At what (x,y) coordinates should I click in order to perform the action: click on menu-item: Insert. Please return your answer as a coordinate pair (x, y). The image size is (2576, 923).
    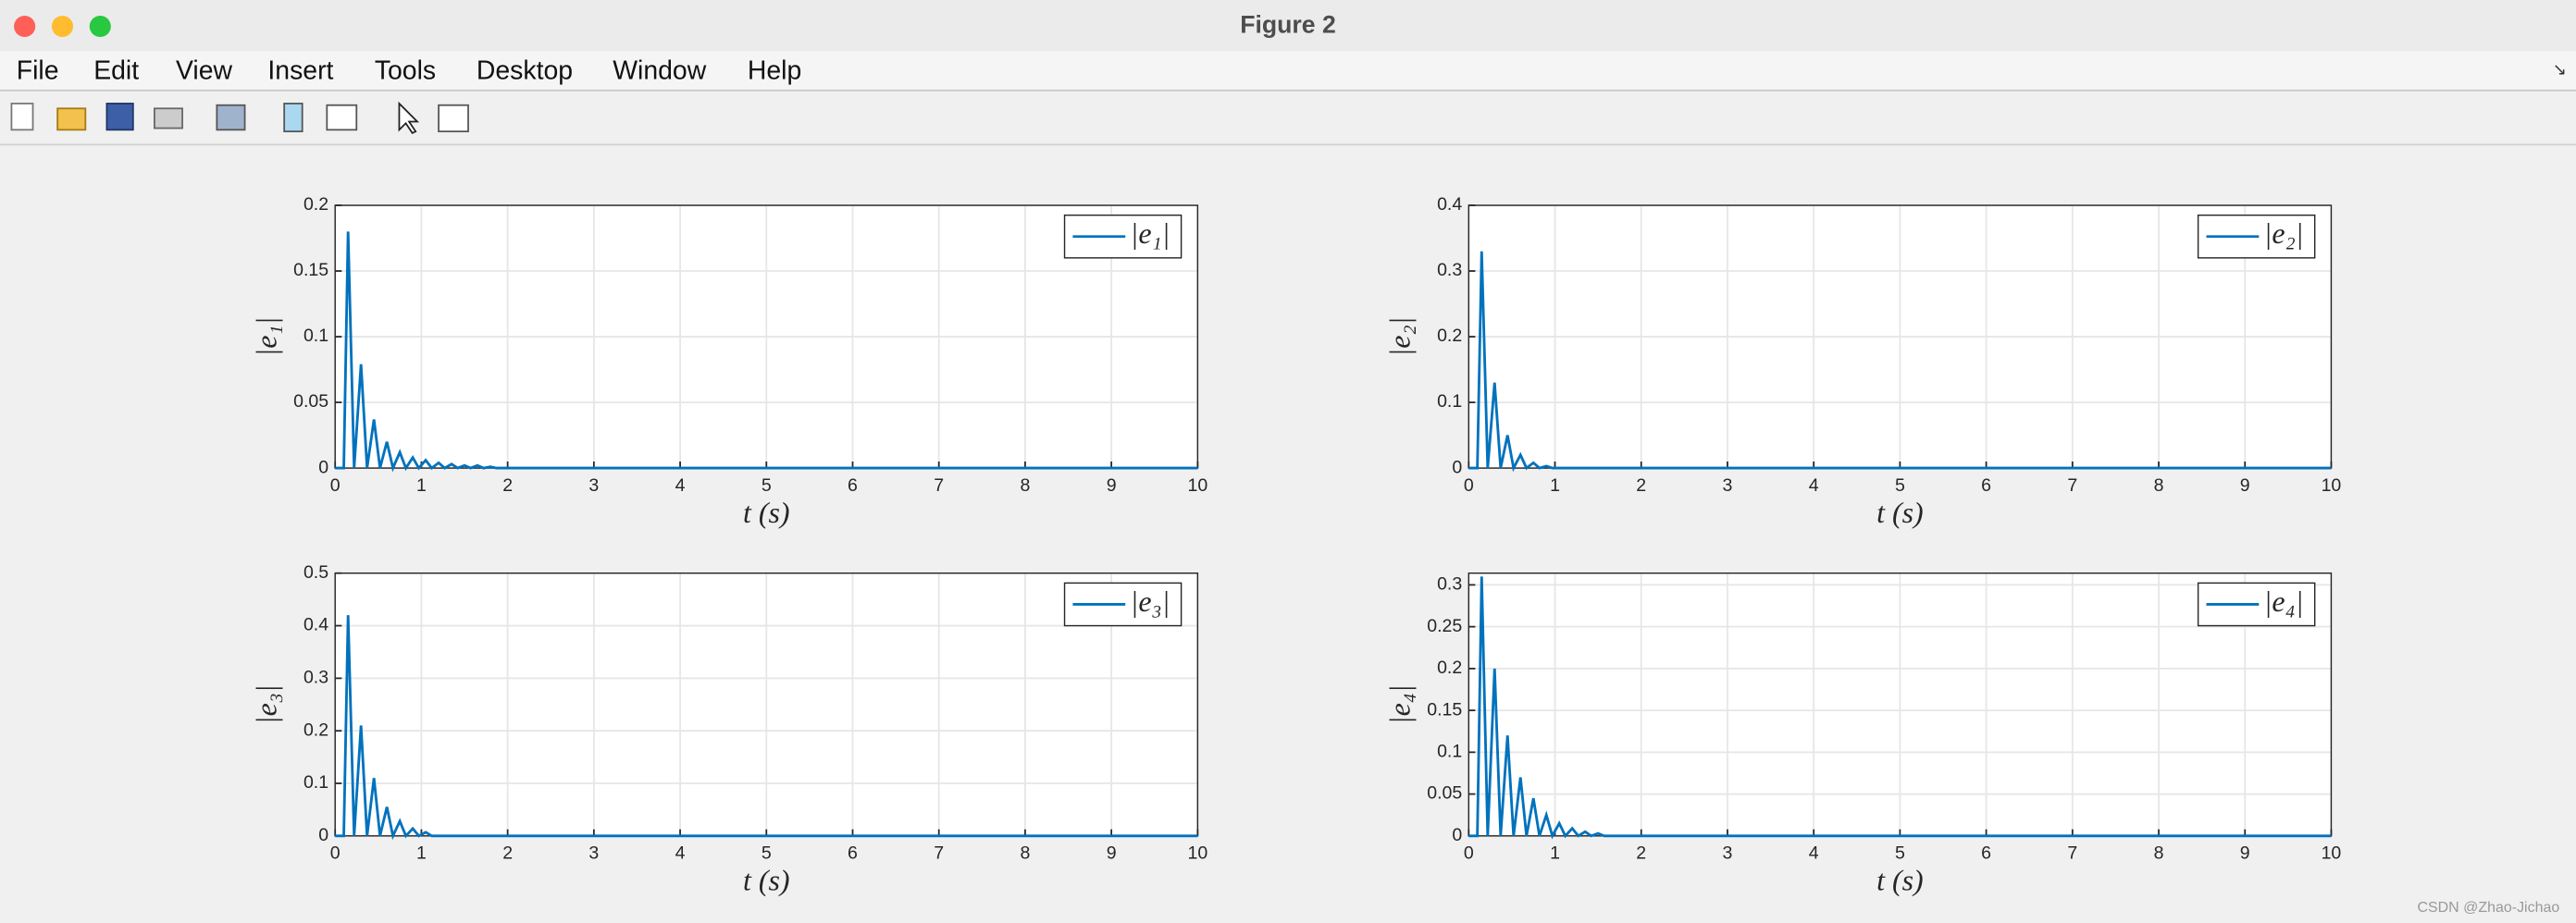
    Looking at the image, I should click on (300, 71).